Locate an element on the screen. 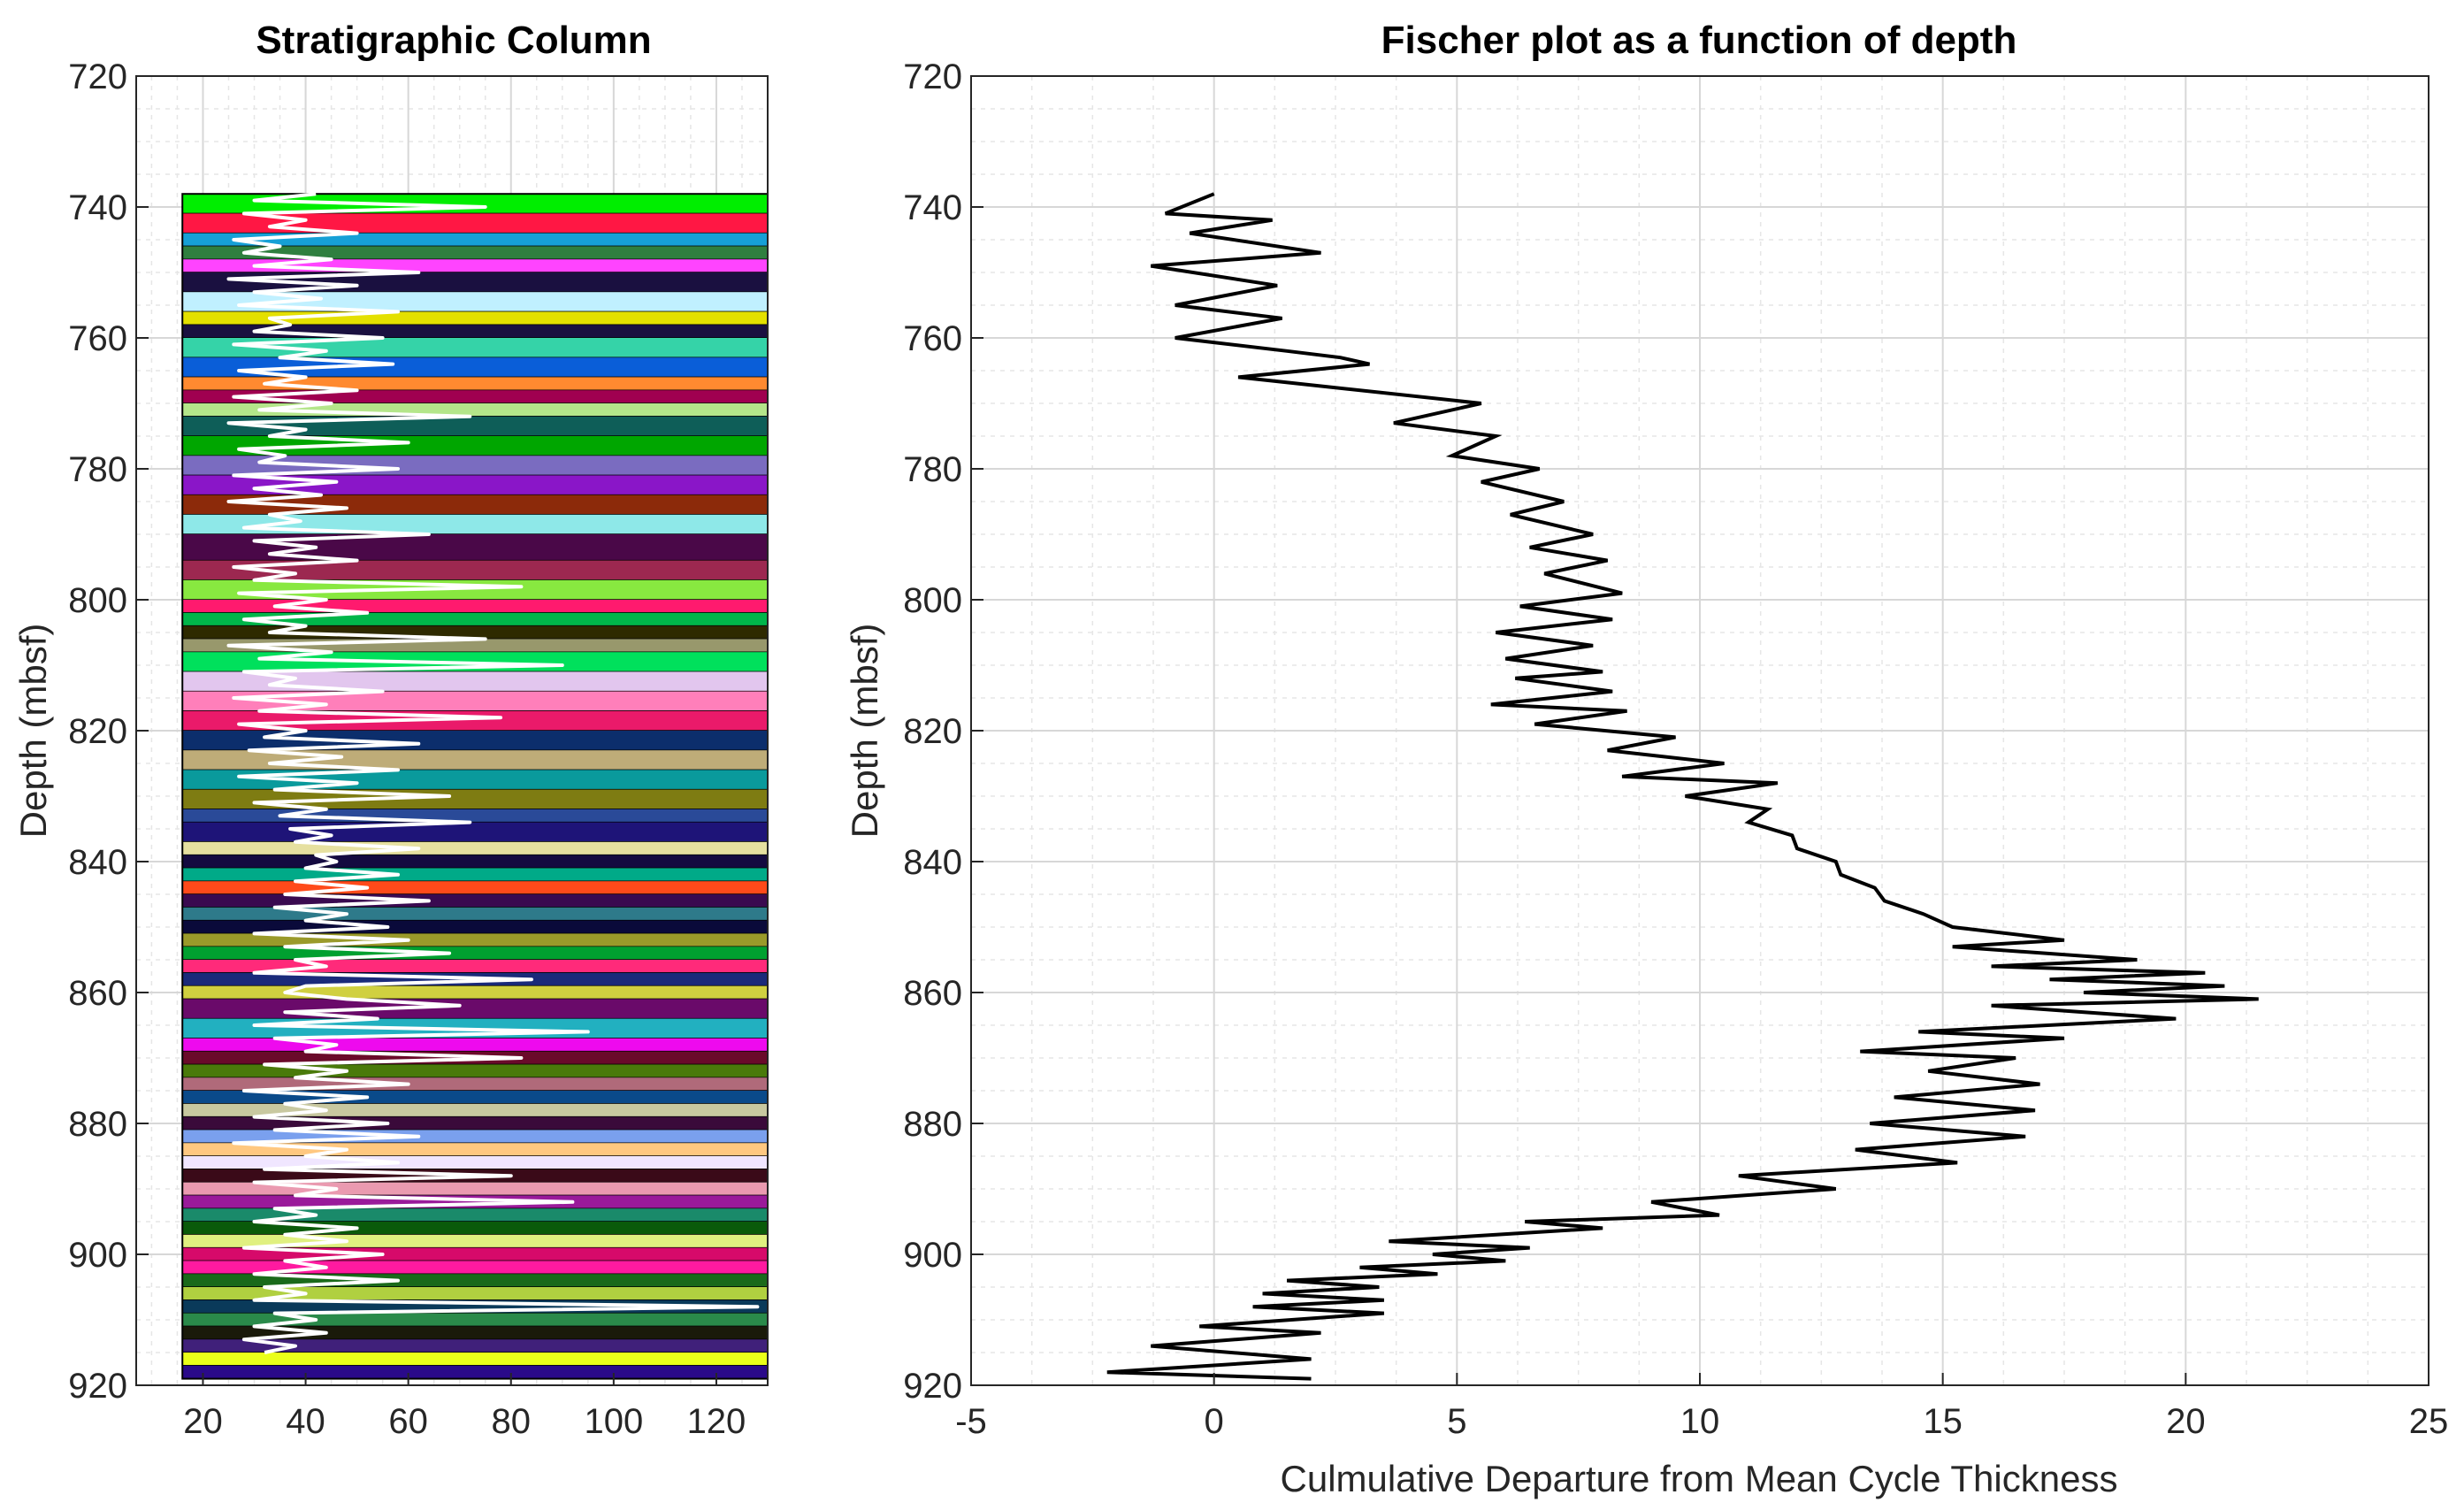  right-y-tick-label: 860 is located at coordinates (933, 993).